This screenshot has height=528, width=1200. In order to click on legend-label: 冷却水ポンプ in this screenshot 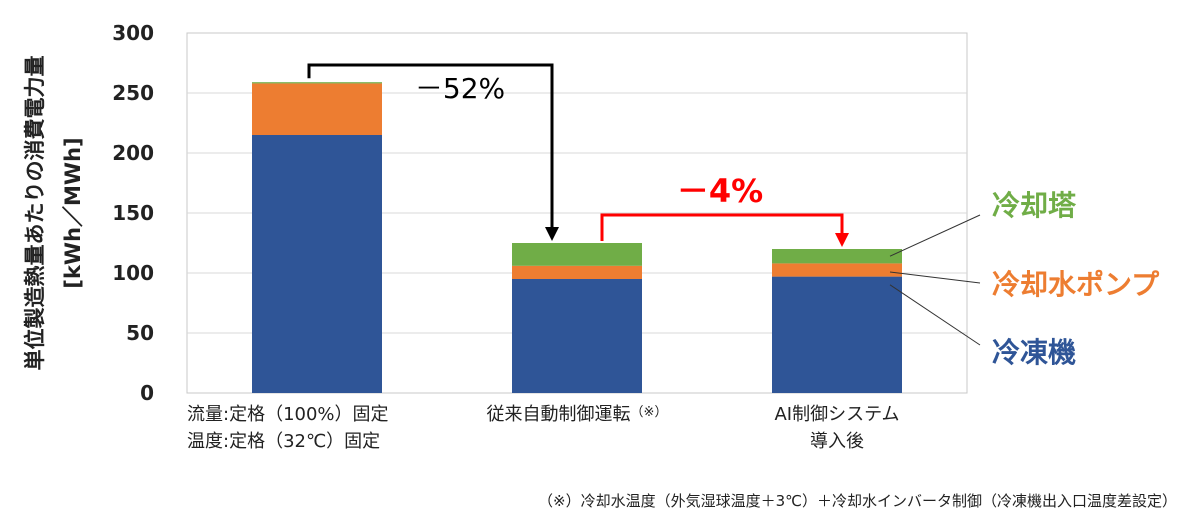, I will do `click(1076, 284)`.